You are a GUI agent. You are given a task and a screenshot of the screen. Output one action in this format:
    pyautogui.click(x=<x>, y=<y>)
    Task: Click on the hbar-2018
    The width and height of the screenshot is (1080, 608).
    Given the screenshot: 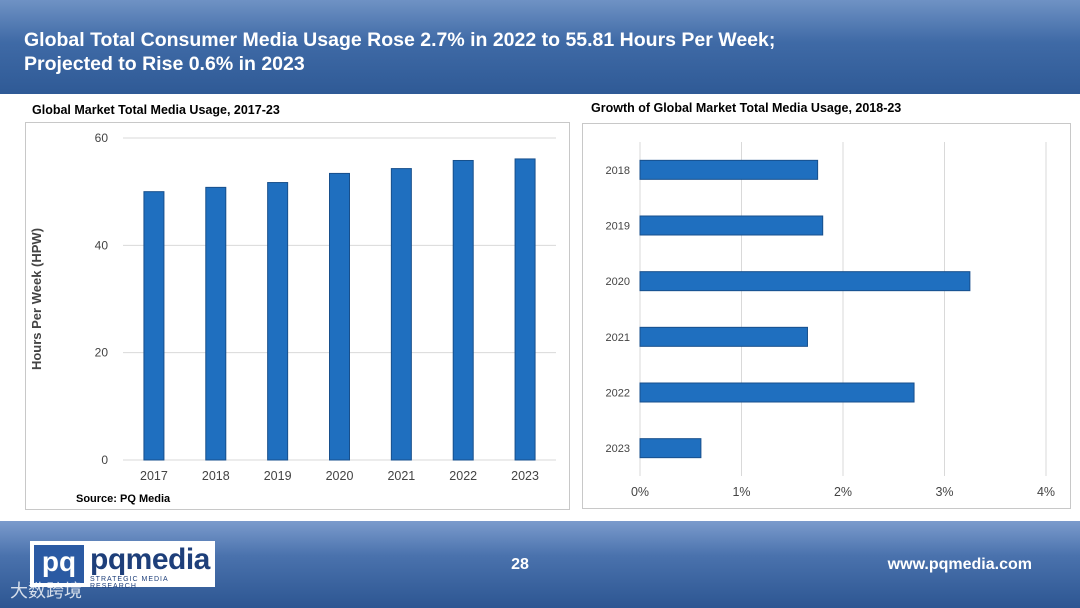 What is the action you would take?
    pyautogui.click(x=729, y=169)
    